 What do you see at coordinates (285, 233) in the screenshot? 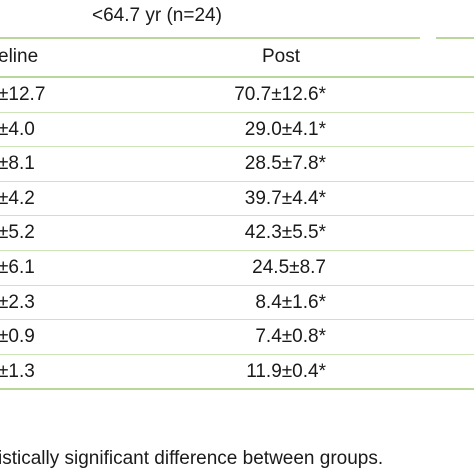
I see `post-cell: 42.3±5.5*` at bounding box center [285, 233].